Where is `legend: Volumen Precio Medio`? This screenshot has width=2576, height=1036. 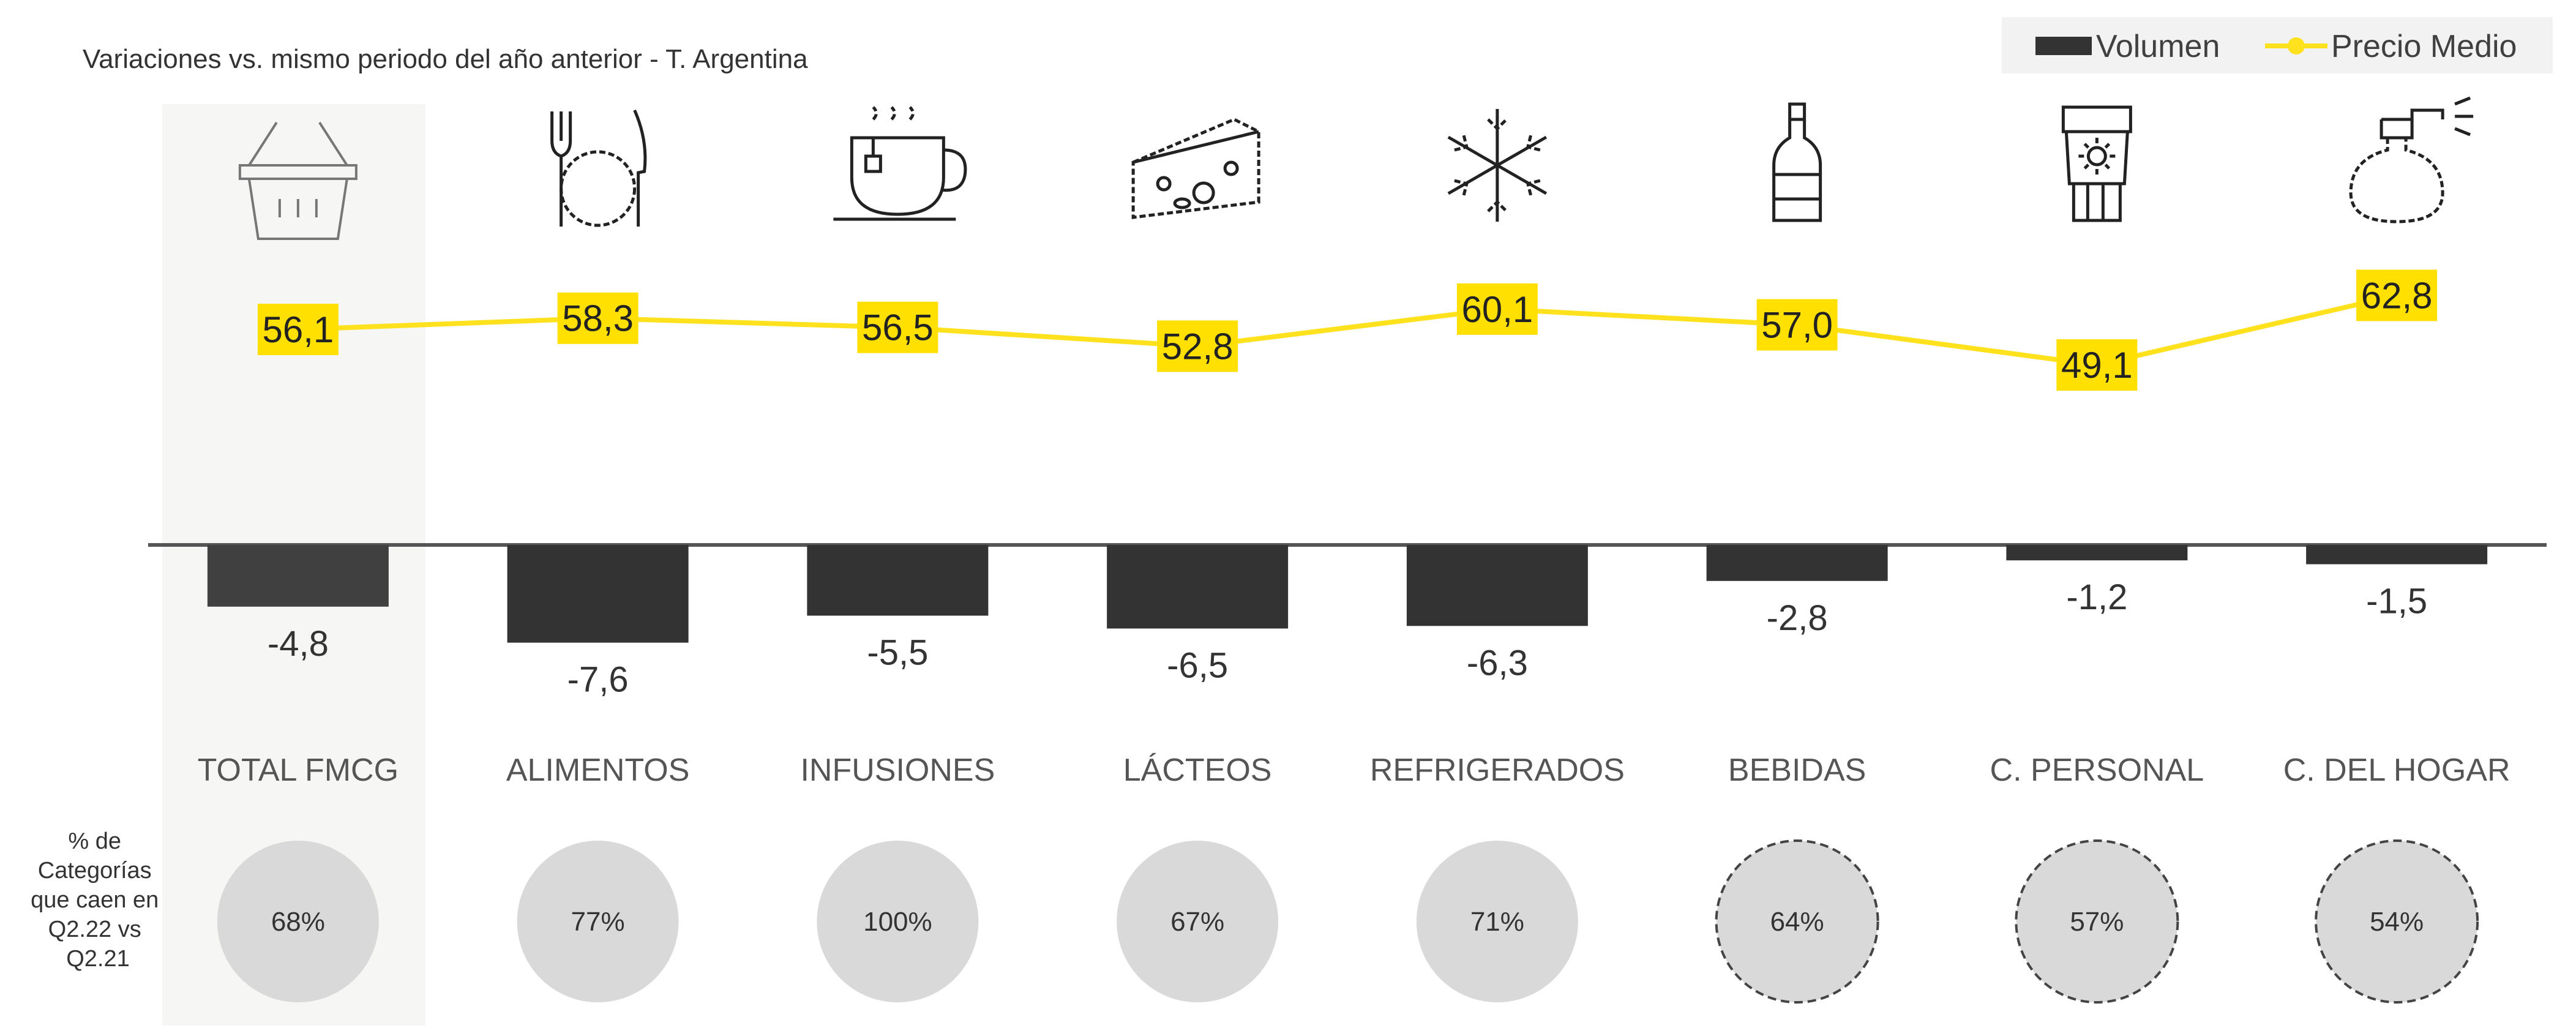
legend: Volumen Precio Medio is located at coordinates (2278, 45).